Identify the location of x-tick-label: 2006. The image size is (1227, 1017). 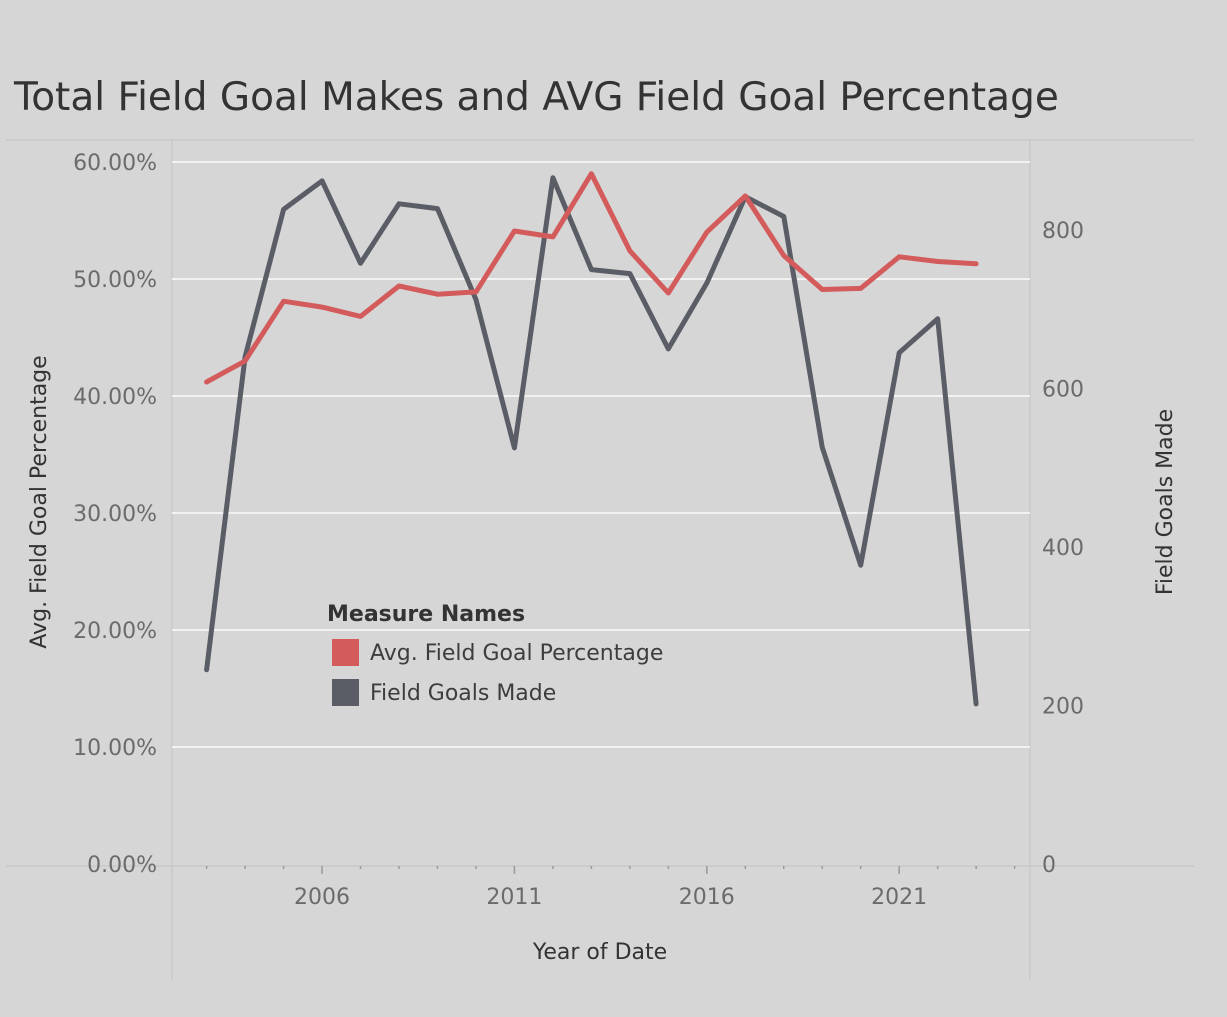
(322, 897).